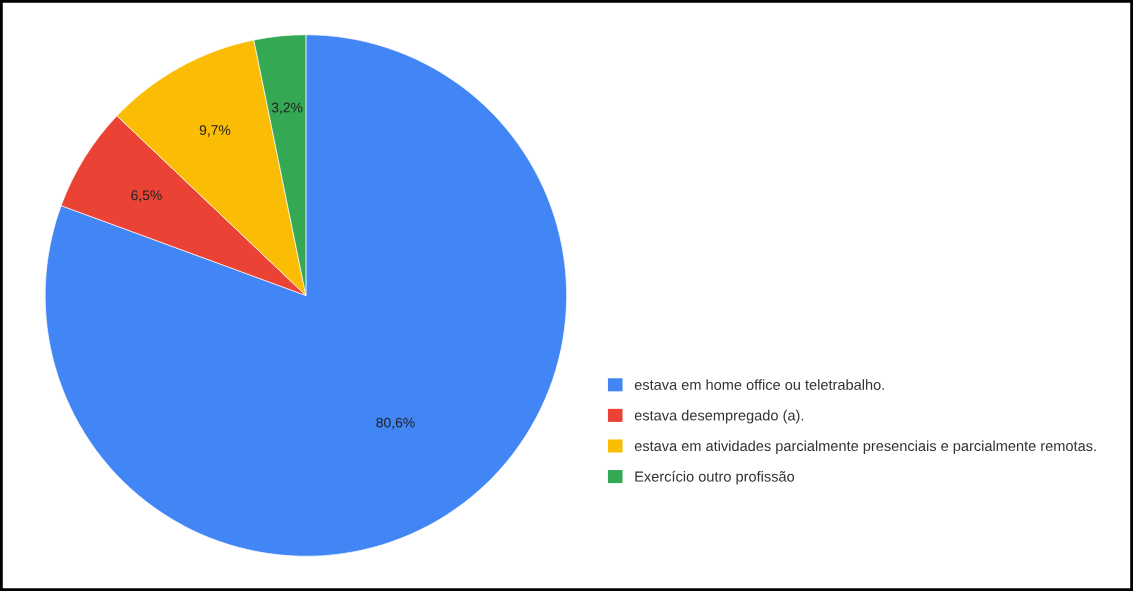  What do you see at coordinates (715, 477) in the screenshot?
I see `legend-label: Exercício outro profissão` at bounding box center [715, 477].